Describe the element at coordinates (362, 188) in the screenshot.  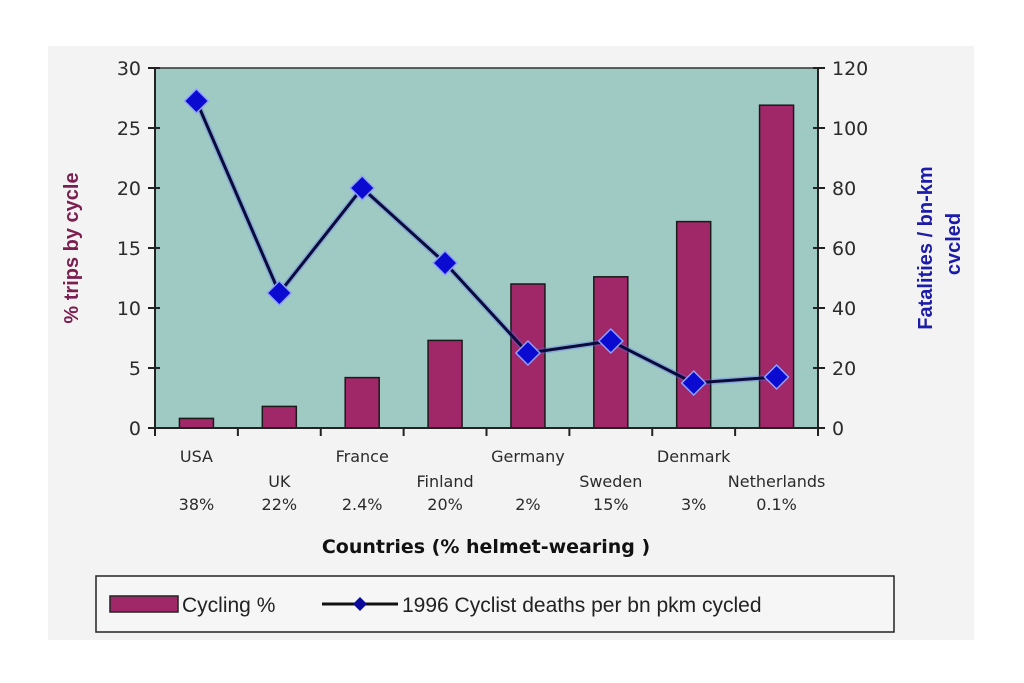
I see `marker-france` at that location.